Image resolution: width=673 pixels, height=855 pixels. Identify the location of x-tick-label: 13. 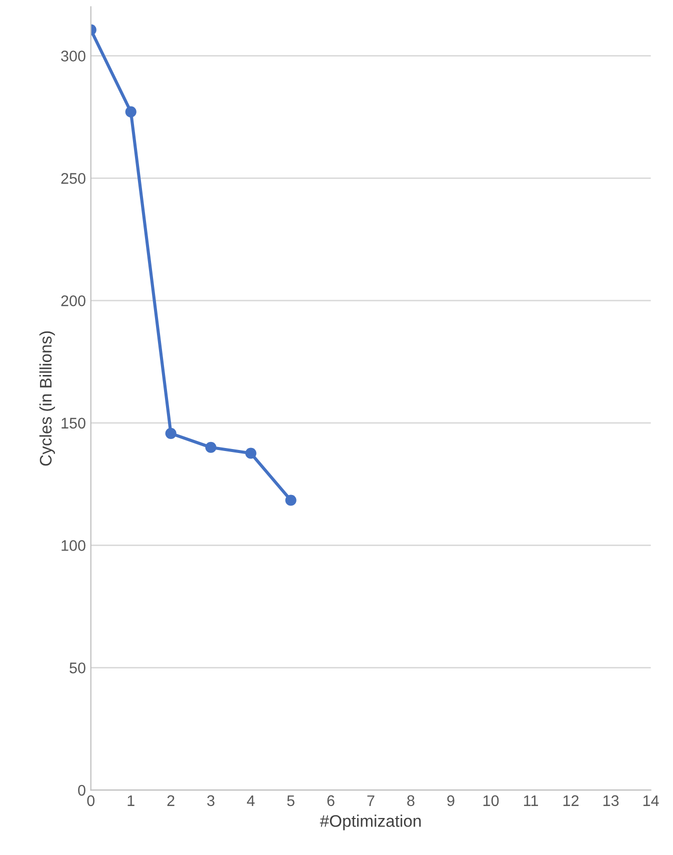
(611, 800).